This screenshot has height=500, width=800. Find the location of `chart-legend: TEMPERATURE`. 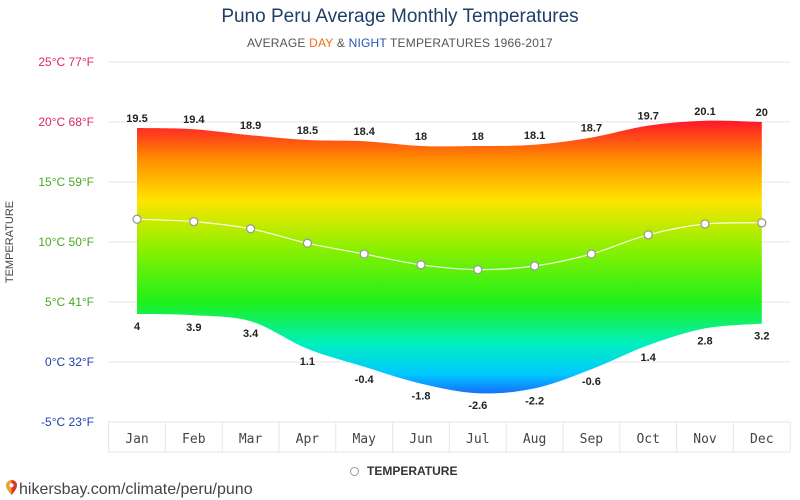

chart-legend: TEMPERATURE is located at coordinates (403, 471).